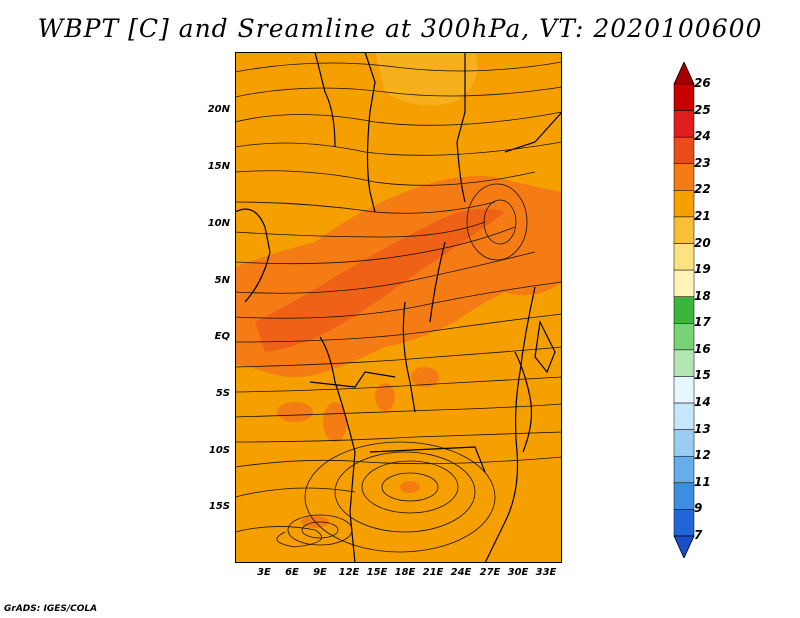 The width and height of the screenshot is (800, 618). What do you see at coordinates (684, 73) in the screenshot?
I see `colorbar-top-arrow` at bounding box center [684, 73].